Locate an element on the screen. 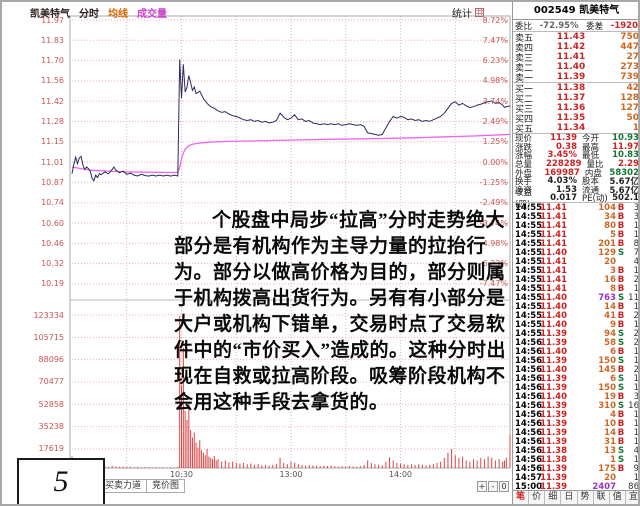 The height and width of the screenshot is (506, 640). order-label: 卖四 is located at coordinates (524, 48).